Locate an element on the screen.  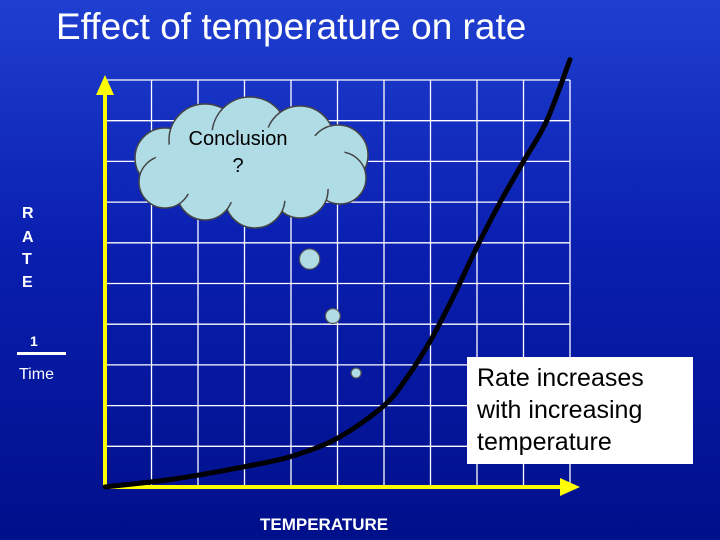
conclusion-line-2: ? is located at coordinates (238, 166).